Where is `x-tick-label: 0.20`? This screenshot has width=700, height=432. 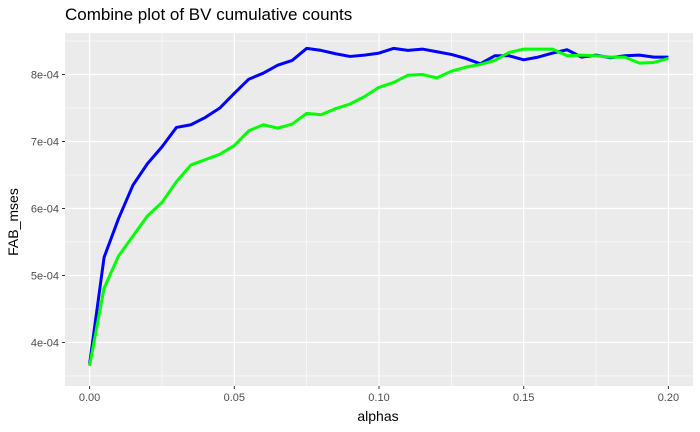
x-tick-label: 0.20 is located at coordinates (668, 398).